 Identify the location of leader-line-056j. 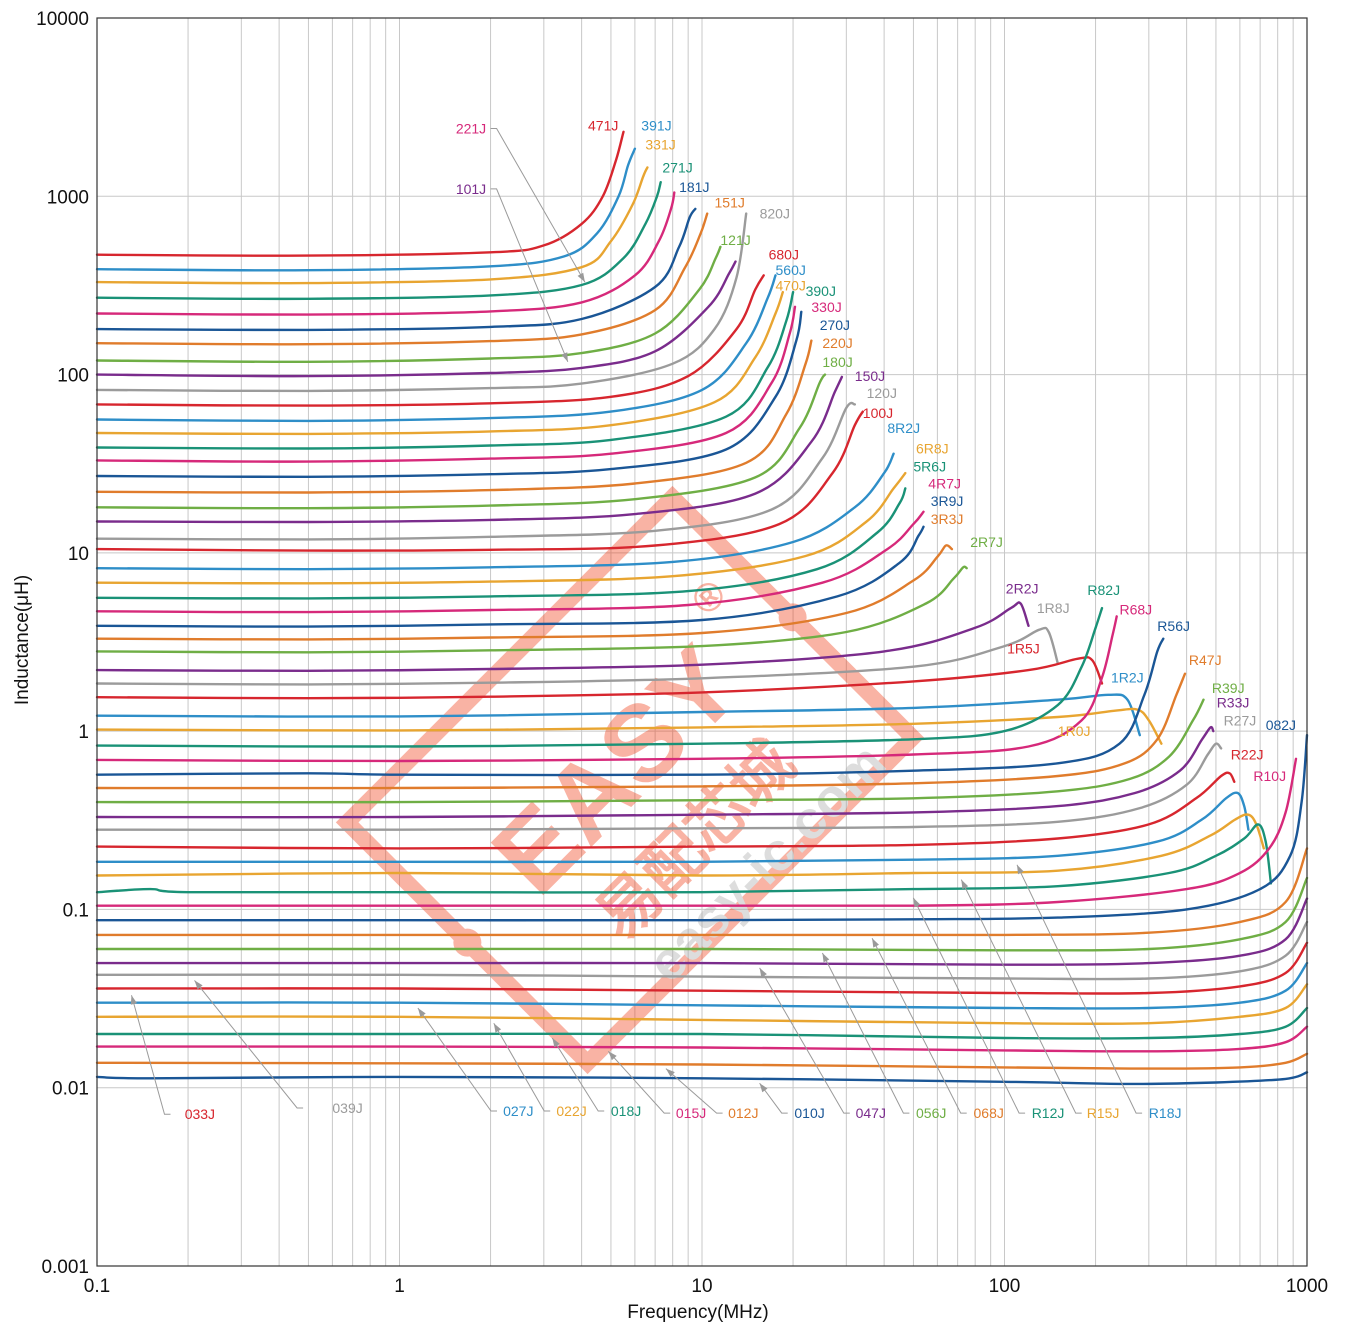
(865, 1033).